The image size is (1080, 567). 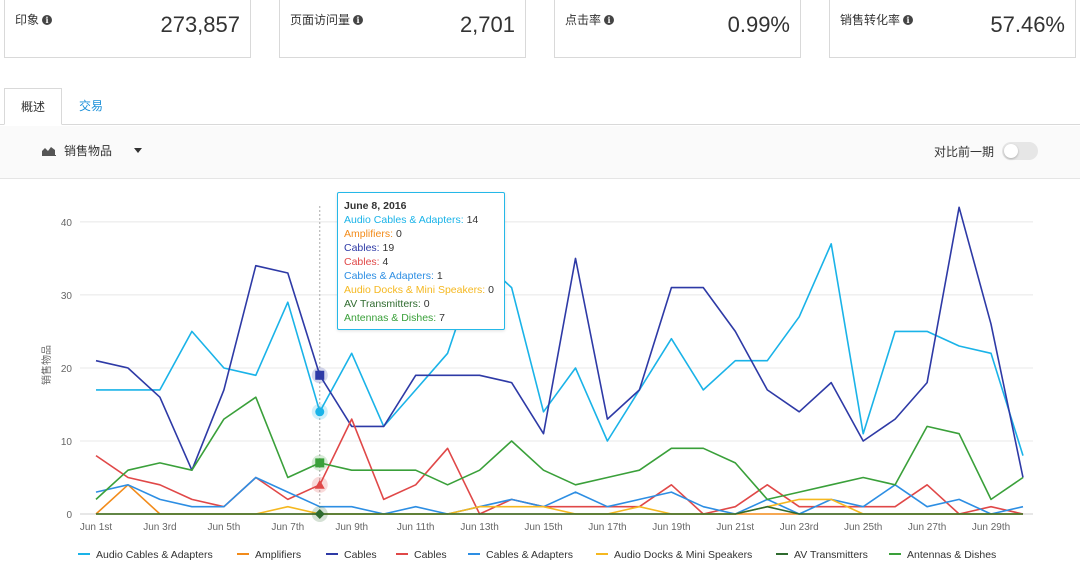 What do you see at coordinates (416, 290) in the screenshot?
I see `tooltip-series-name: Audio Docks & Mini Speakers:` at bounding box center [416, 290].